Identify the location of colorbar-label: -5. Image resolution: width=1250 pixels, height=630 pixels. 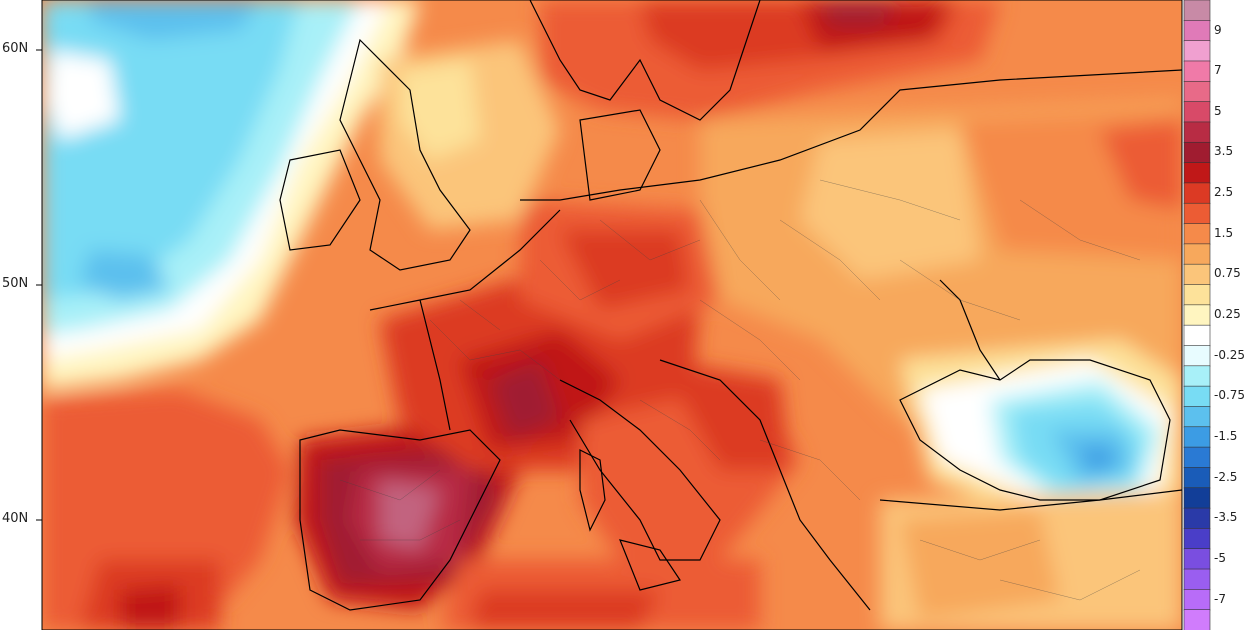
(1220, 557).